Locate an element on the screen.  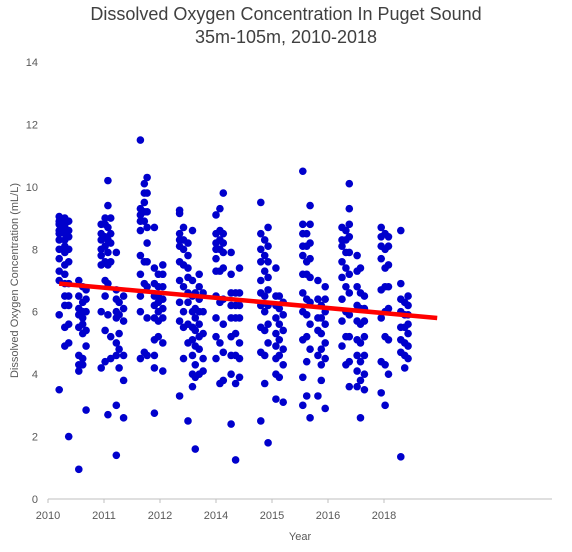
y-tick-label: 4 is located at coordinates (35, 375).